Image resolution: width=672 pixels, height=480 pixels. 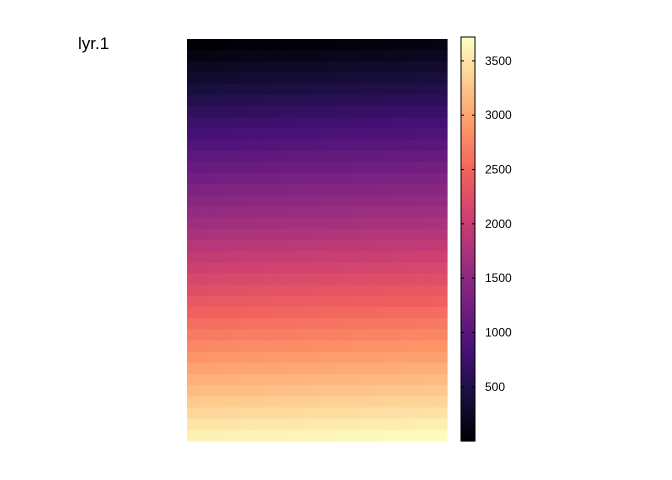 I want to click on colorbar-tick-label: 2500, so click(x=498, y=170).